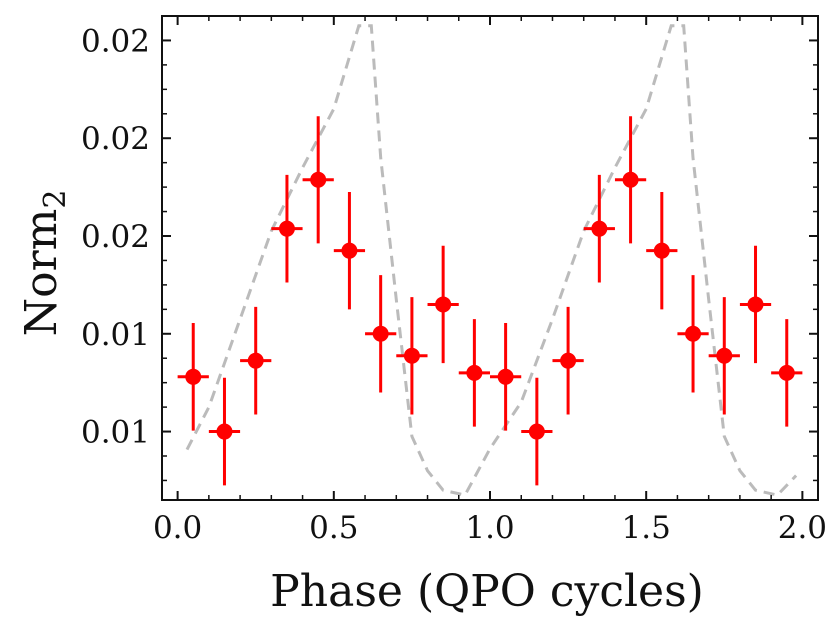 This screenshot has width=831, height=626. What do you see at coordinates (646, 528) in the screenshot?
I see `x-tick-label: 1.5` at bounding box center [646, 528].